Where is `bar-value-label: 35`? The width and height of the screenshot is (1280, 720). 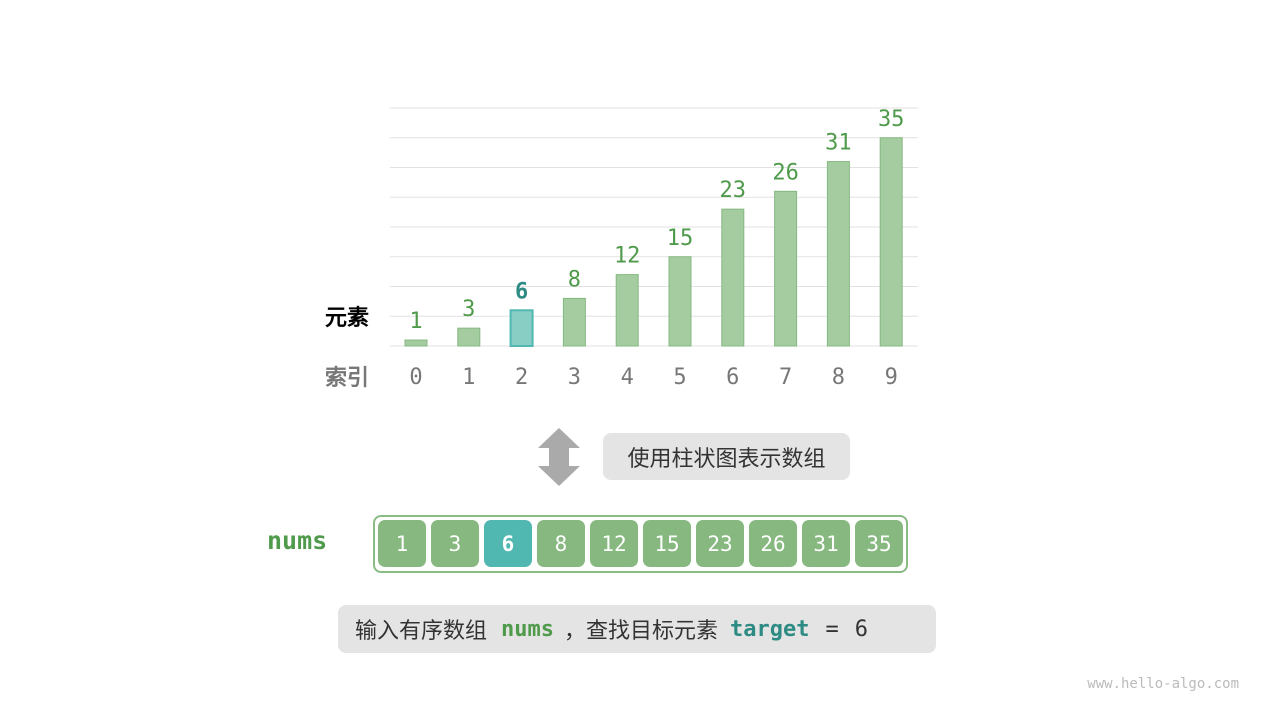 bar-value-label: 35 is located at coordinates (891, 119).